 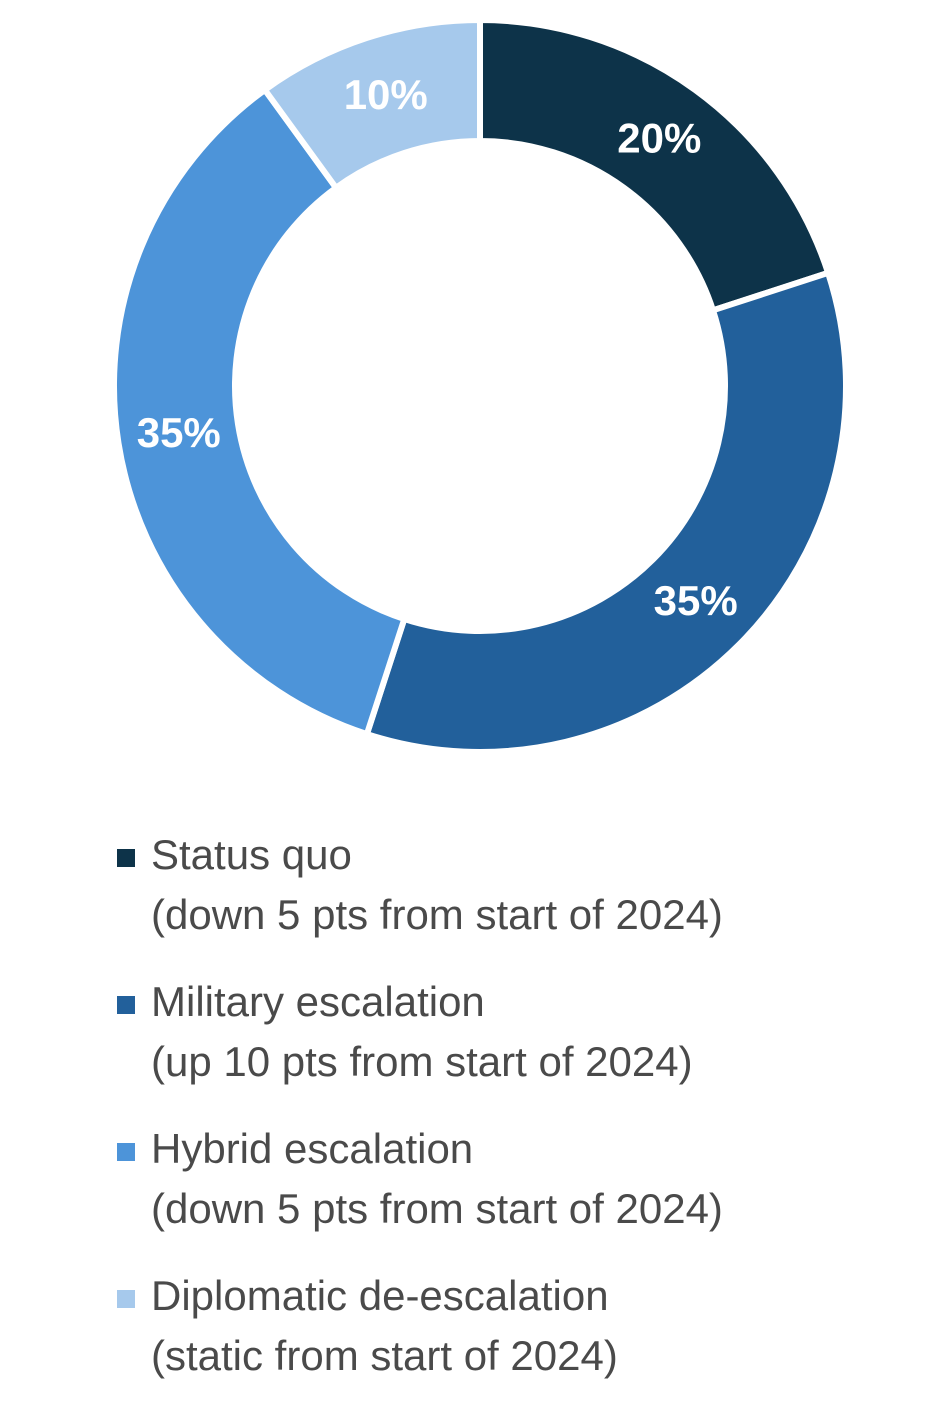 I want to click on legend-description: (static from start of 2024), so click(x=384, y=1355).